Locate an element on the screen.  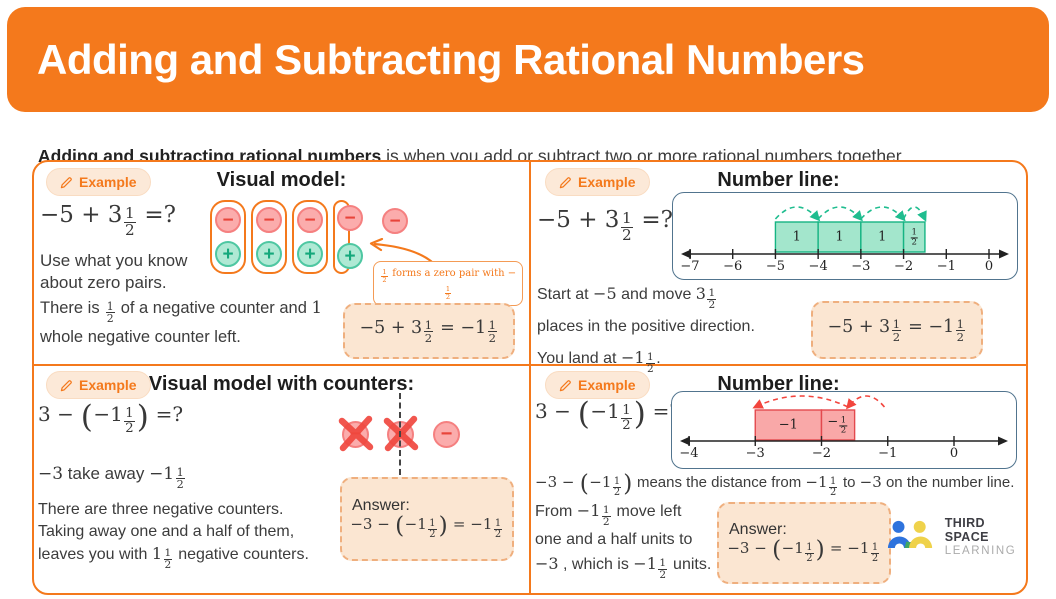
number-line-figure: −7 −6 −5 −4 −3 −2 −1 0 1 1 1 1 2 is located at coordinates (845, 236).